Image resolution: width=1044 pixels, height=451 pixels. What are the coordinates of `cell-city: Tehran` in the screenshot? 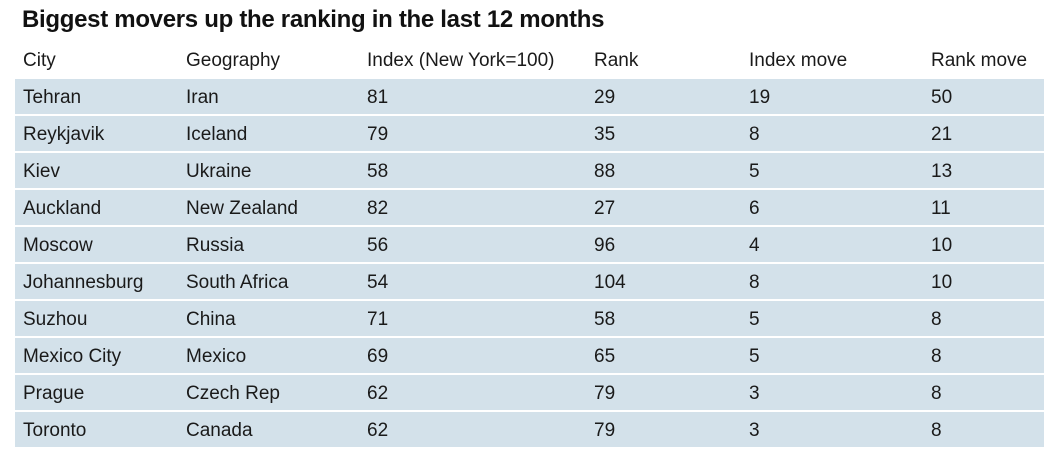 It's located at (52, 97).